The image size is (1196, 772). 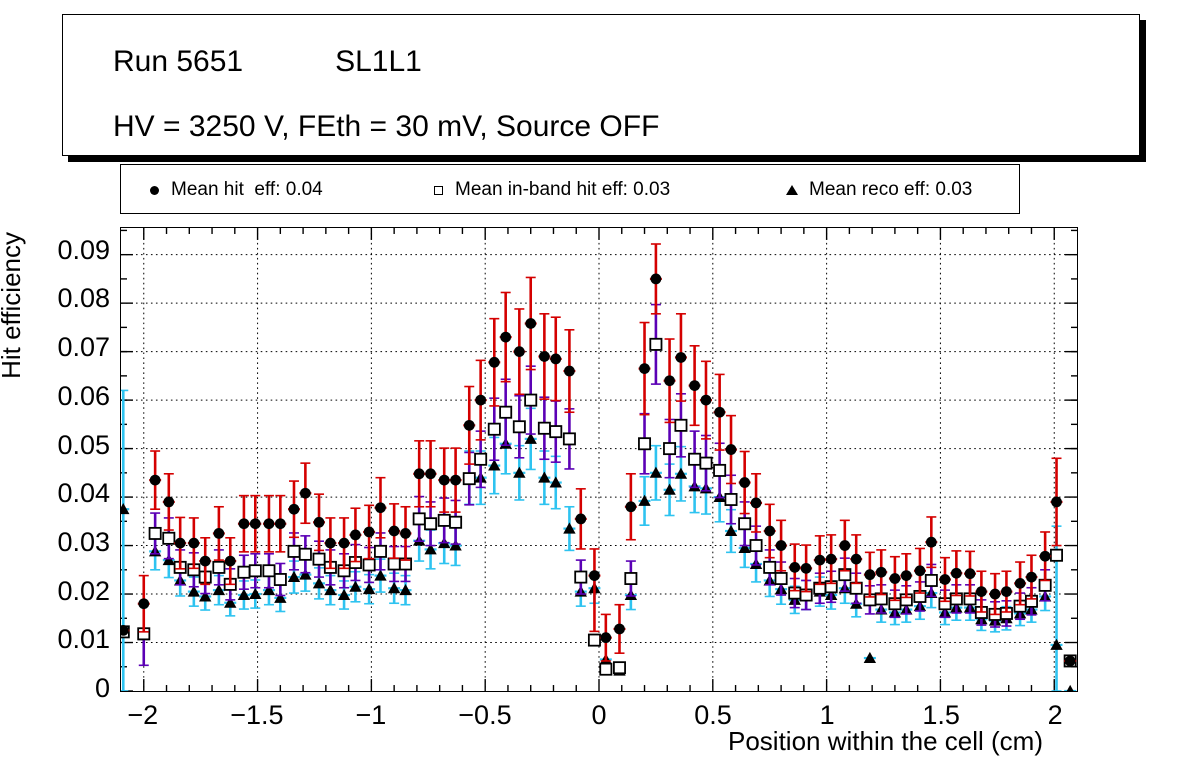 What do you see at coordinates (102, 688) in the screenshot?
I see `y-tick-label: 0` at bounding box center [102, 688].